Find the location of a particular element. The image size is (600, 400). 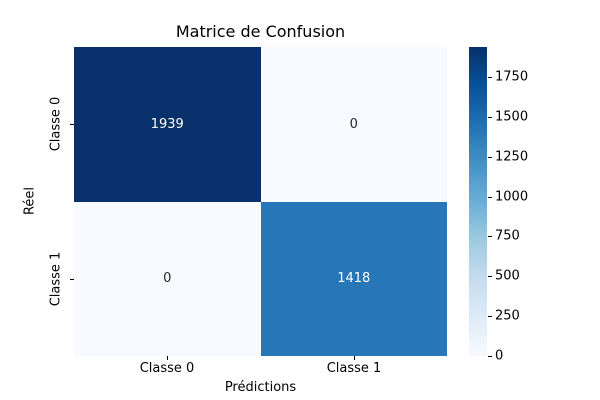

heatmap-cell: 1418 is located at coordinates (353, 278).